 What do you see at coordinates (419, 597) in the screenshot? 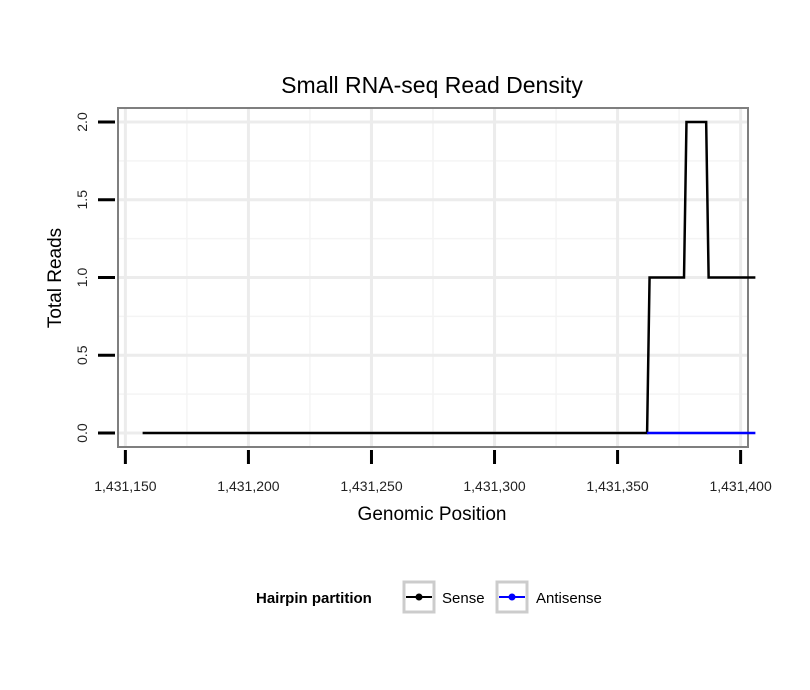
I see `legend-key-sense-dot` at bounding box center [419, 597].